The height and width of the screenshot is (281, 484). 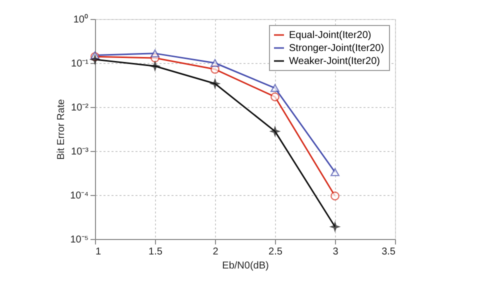 I want to click on x-tick-label: 1, so click(x=99, y=252).